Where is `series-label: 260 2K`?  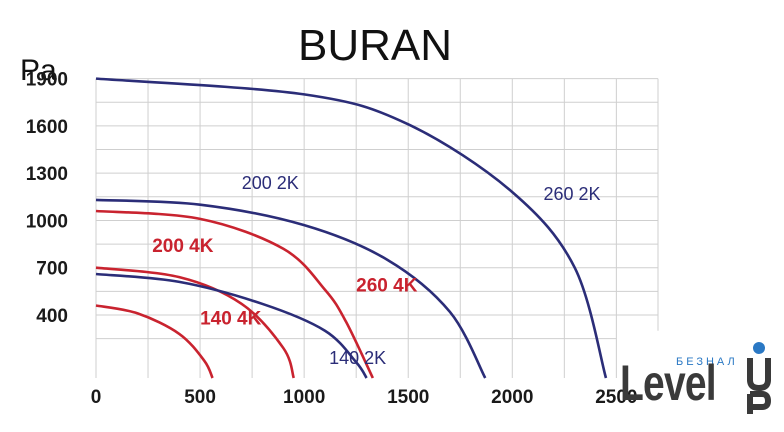 series-label: 260 2K is located at coordinates (572, 194).